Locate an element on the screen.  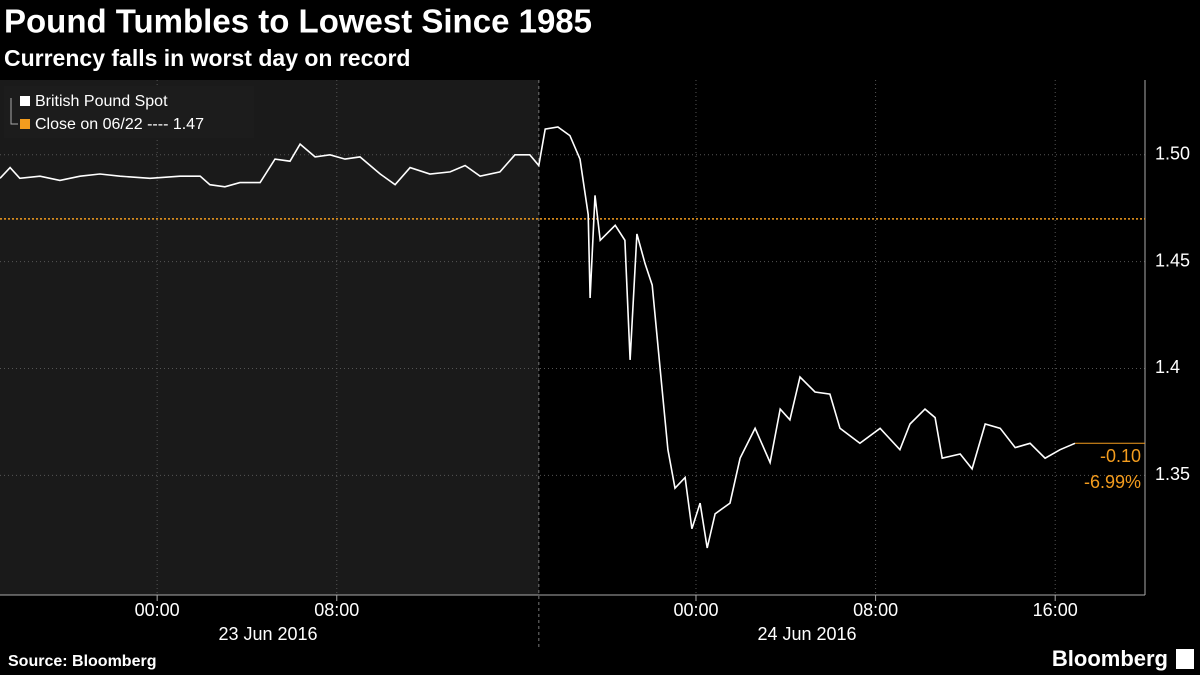
brand-logo: Bloomberg is located at coordinates (1110, 658).